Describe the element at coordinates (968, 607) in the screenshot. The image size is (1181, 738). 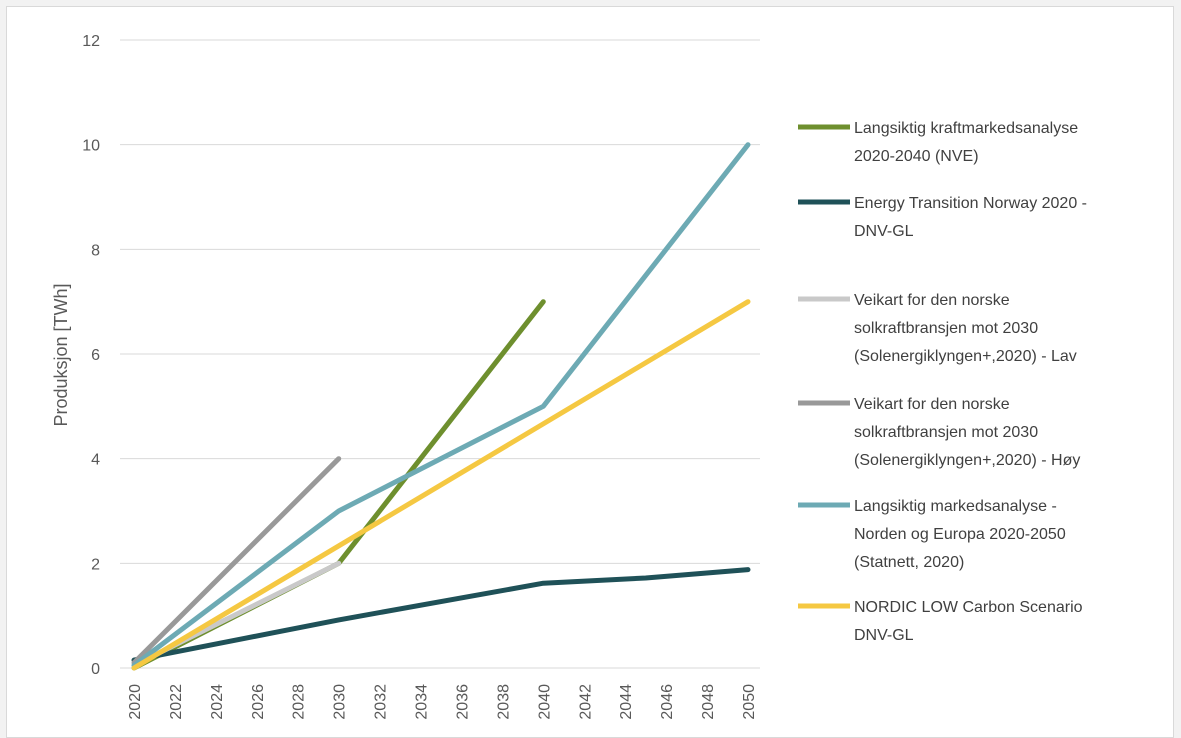
I see `legend-label: NORDIC LOW Carbon Scenario` at that location.